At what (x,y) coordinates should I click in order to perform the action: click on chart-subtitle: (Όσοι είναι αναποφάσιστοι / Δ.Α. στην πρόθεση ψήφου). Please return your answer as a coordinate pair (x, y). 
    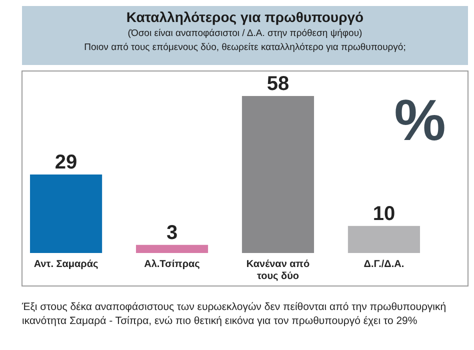
    Looking at the image, I should click on (245, 33).